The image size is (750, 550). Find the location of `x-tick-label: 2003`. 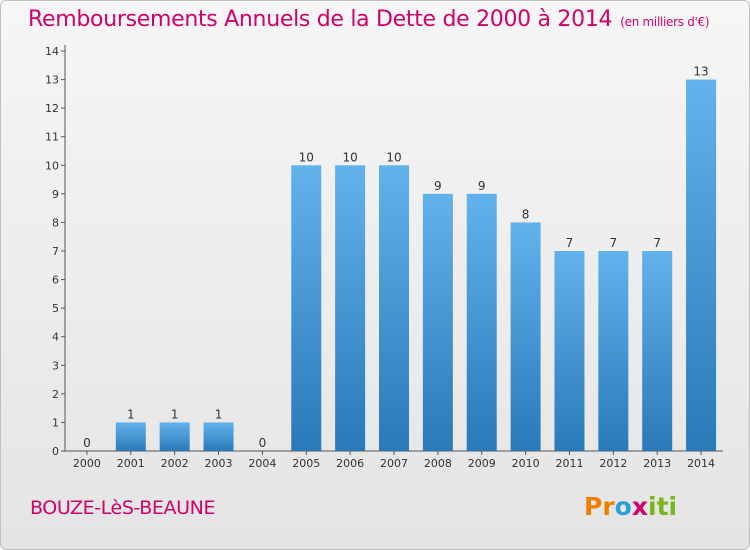

x-tick-label: 2003 is located at coordinates (219, 463).